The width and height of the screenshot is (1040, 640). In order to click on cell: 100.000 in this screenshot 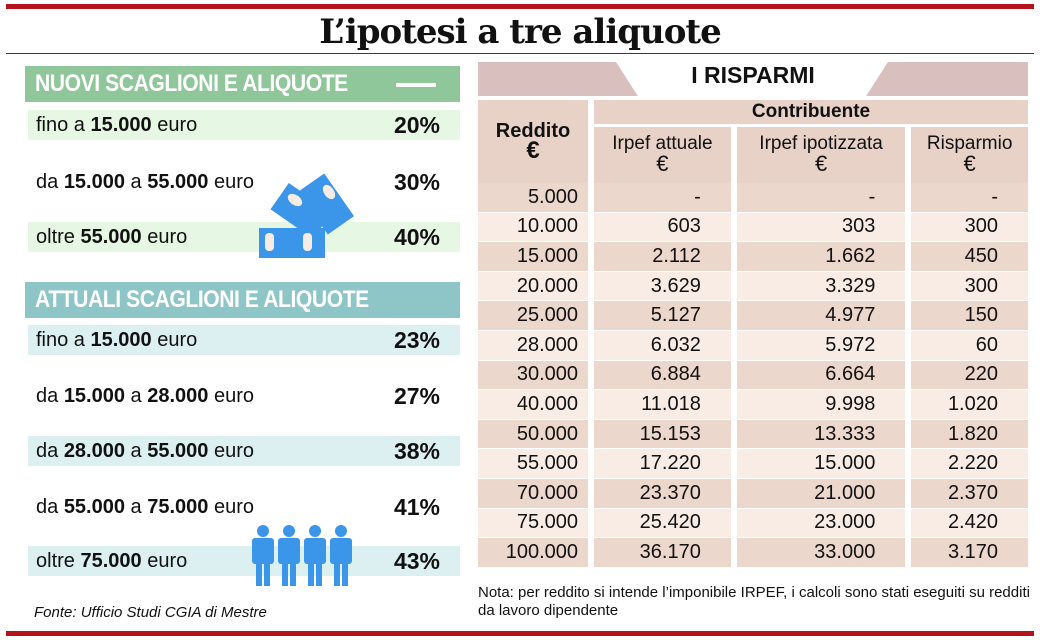, I will do `click(533, 553)`.